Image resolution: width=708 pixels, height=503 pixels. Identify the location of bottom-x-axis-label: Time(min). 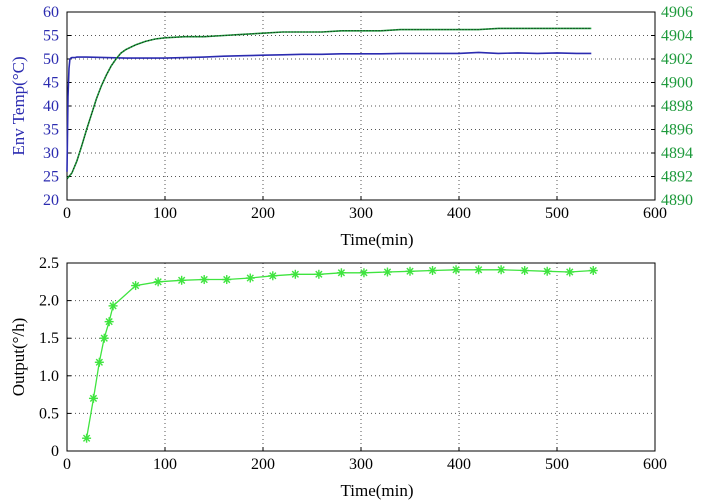
(376, 490).